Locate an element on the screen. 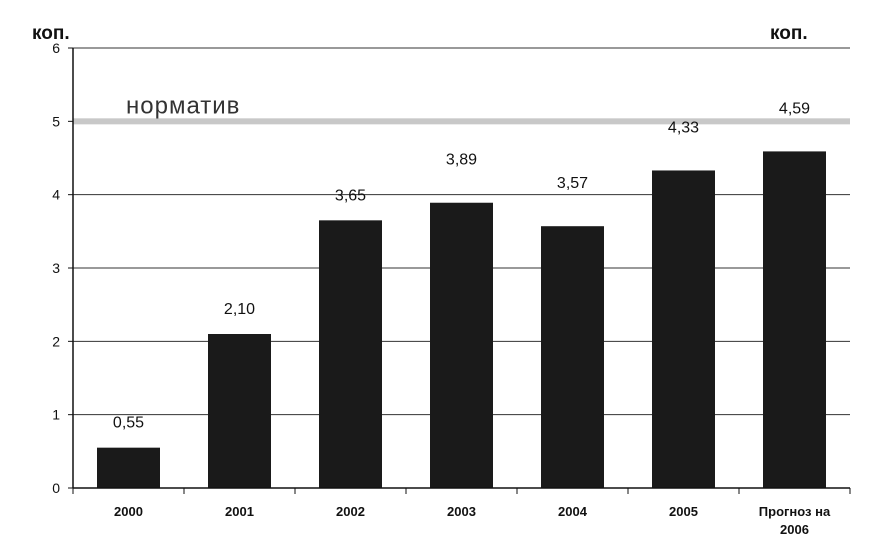 The image size is (882, 550). y-tick-label: 6 is located at coordinates (56, 48).